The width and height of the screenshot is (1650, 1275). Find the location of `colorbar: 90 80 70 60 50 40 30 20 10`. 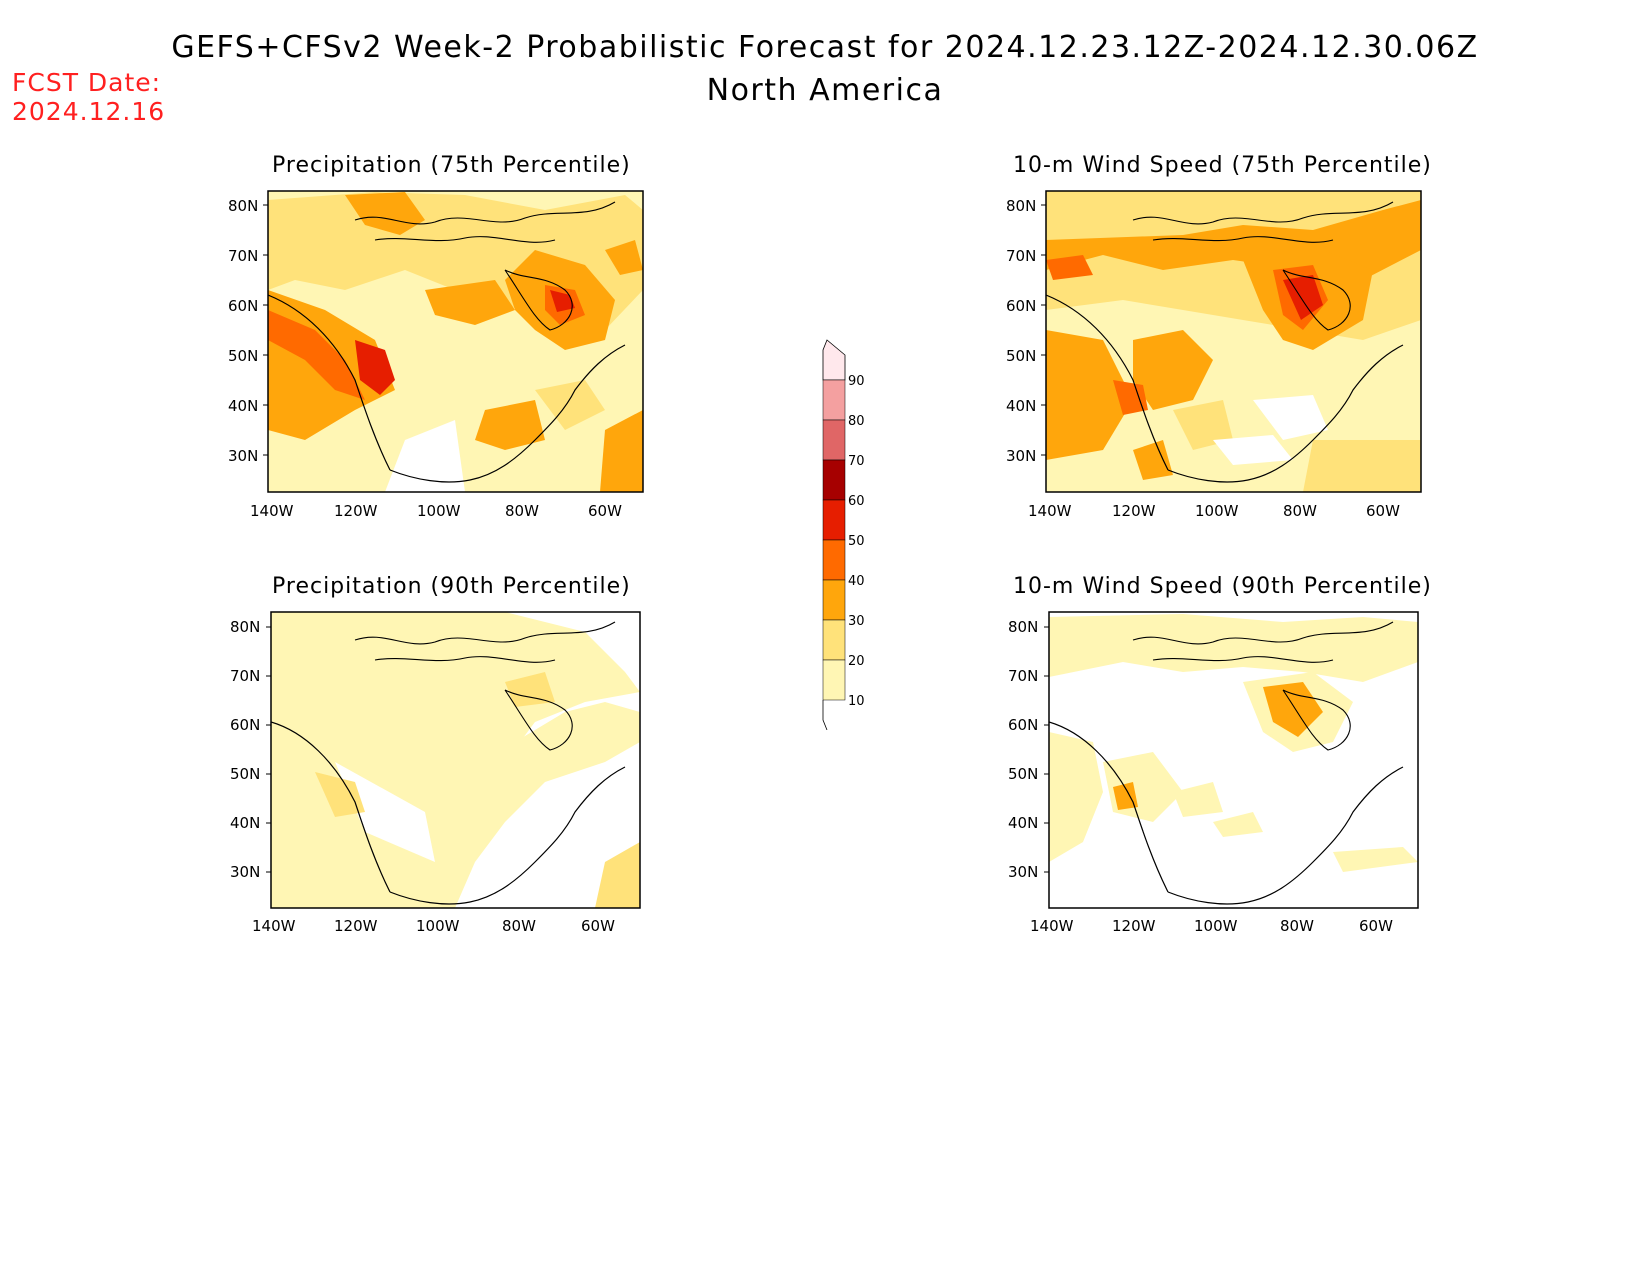

colorbar: 90 80 70 60 50 40 30 20 10 is located at coordinates (843, 534).